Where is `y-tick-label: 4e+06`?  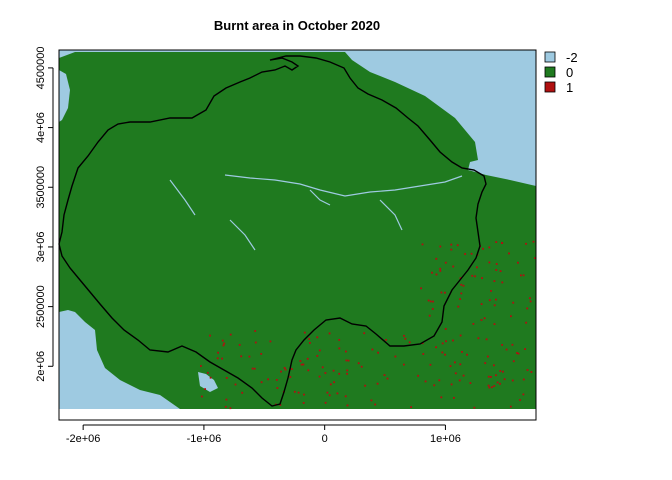 y-tick-label: 4e+06 is located at coordinates (41, 127).